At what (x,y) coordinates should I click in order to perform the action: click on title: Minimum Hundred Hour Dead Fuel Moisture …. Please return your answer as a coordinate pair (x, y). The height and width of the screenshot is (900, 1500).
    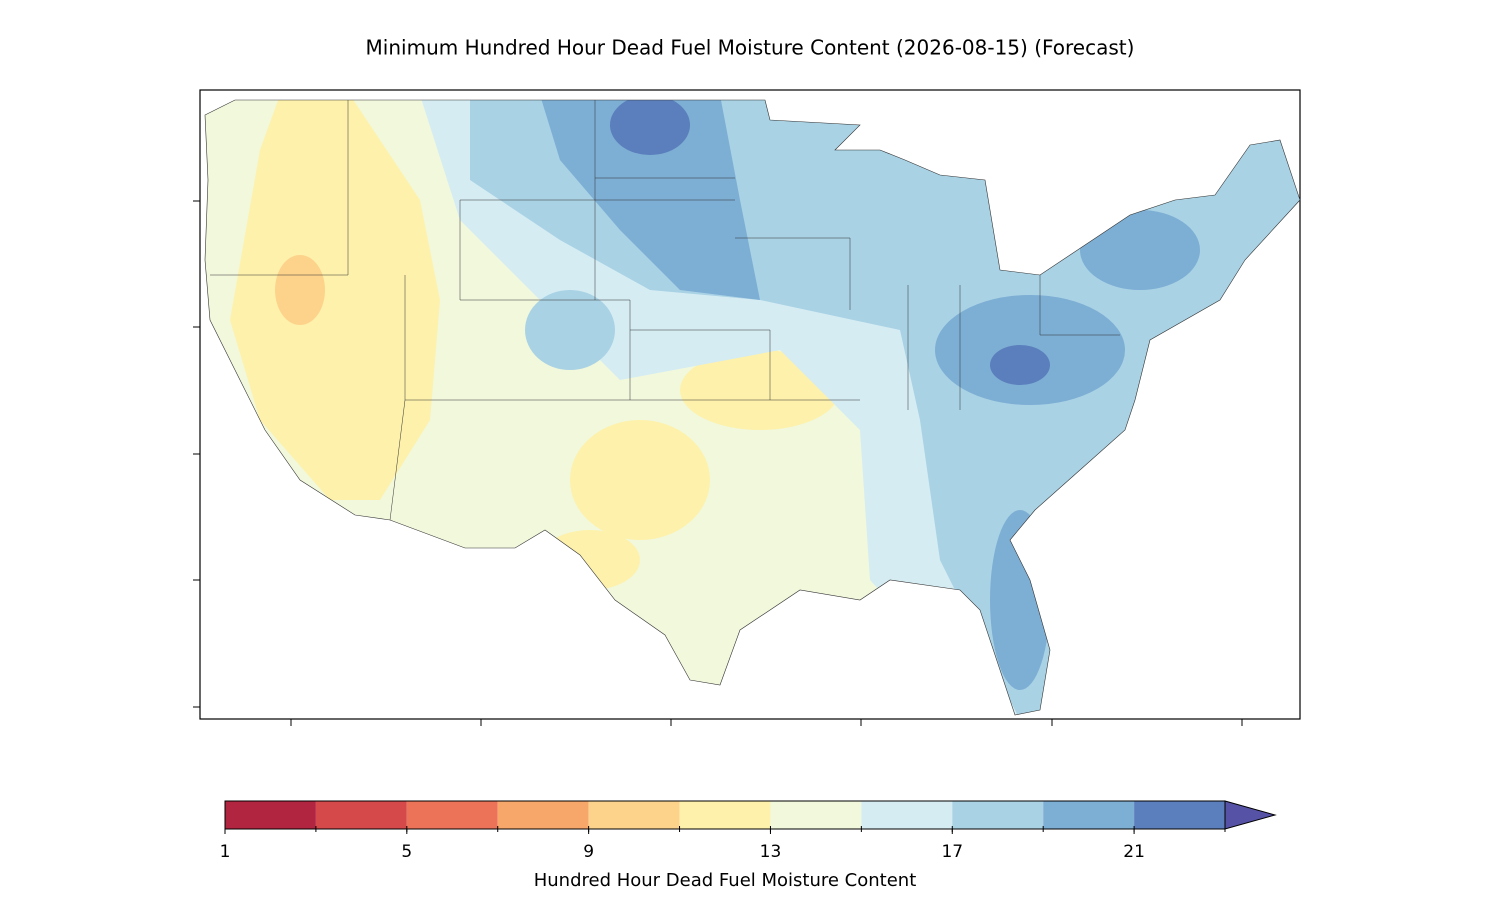
    Looking at the image, I should click on (750, 48).